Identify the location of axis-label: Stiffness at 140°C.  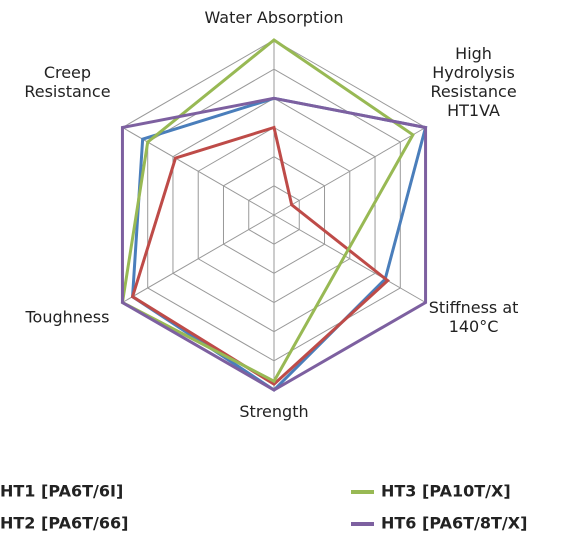
(474, 317).